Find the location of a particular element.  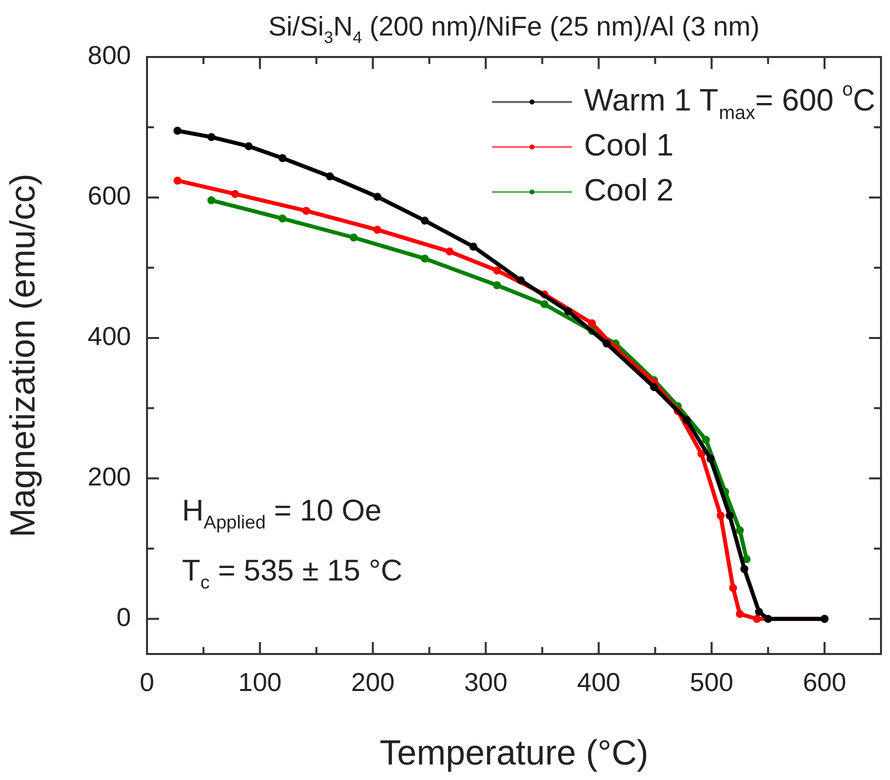

x-tick-label: 600 is located at coordinates (824, 681).